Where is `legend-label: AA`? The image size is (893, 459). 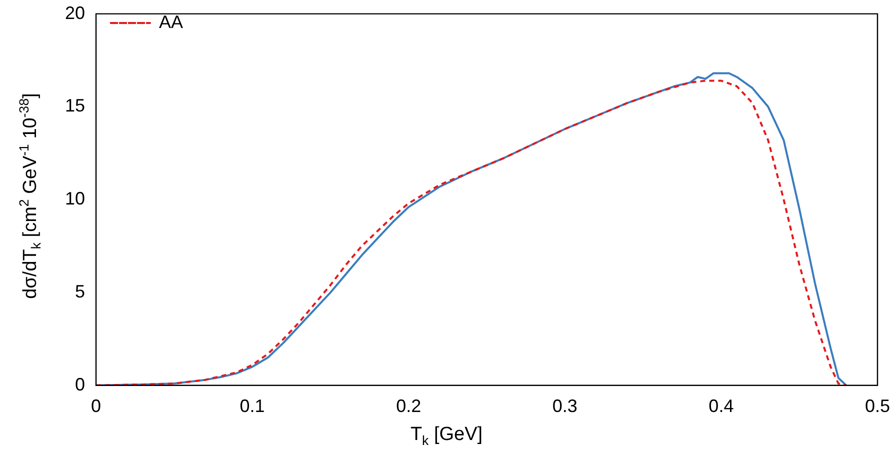 legend-label: AA is located at coordinates (171, 22).